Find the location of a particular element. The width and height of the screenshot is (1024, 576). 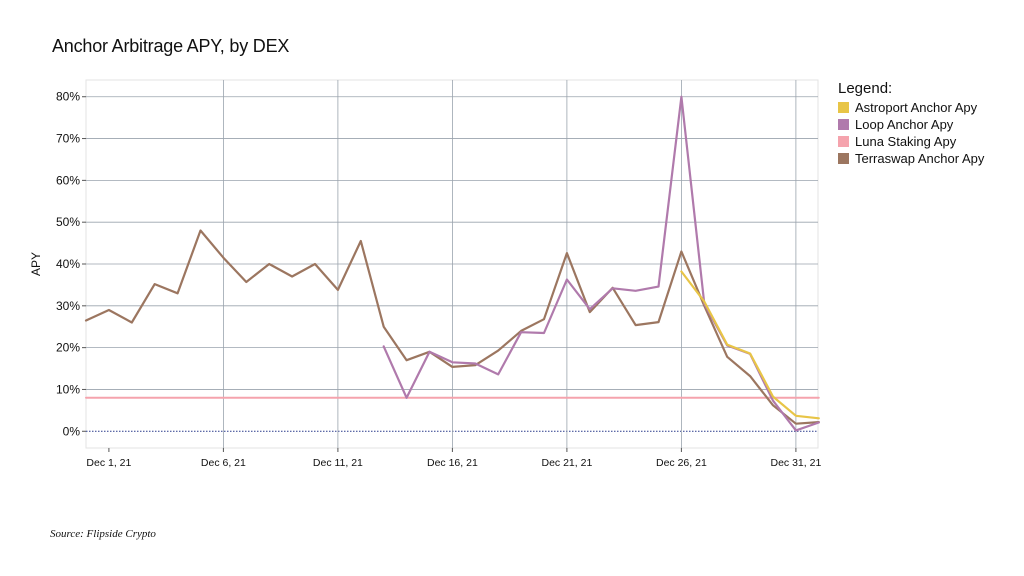

y-tick-label: 60% is located at coordinates (68, 180).